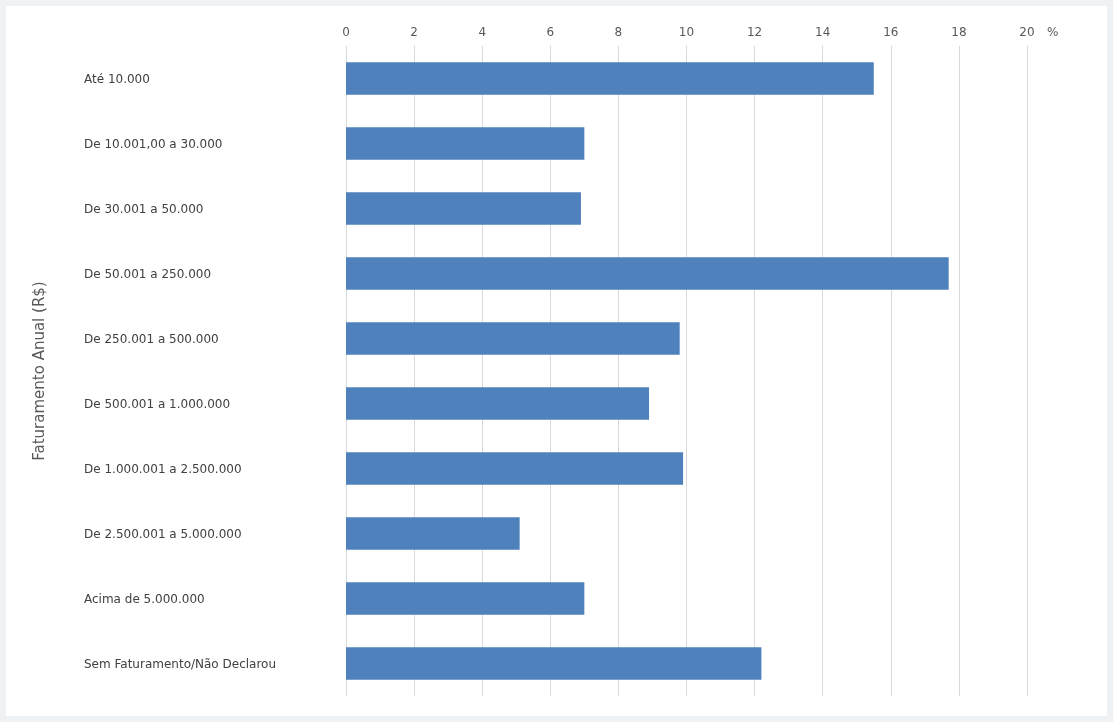 This screenshot has height=722, width=1113. I want to click on y-tick-label: De 1.000.001 a 2.500.000, so click(163, 468).